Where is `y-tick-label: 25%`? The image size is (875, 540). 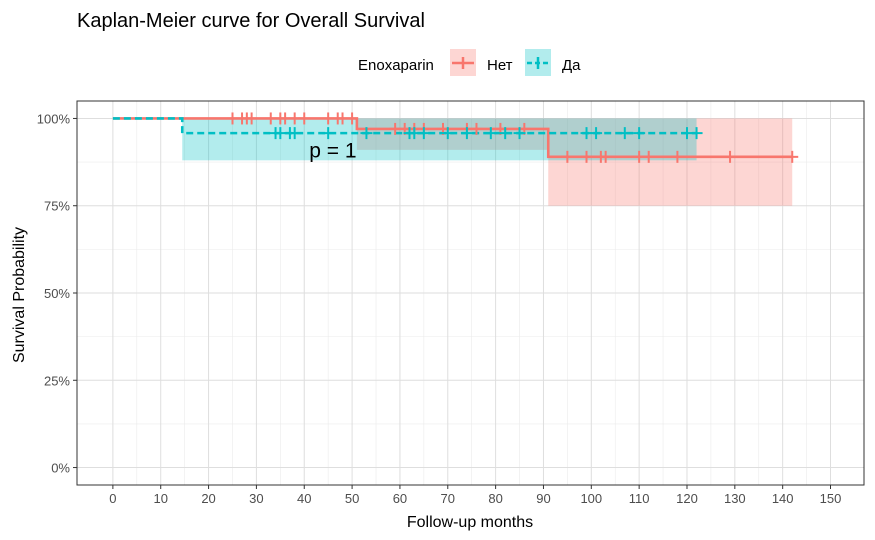
y-tick-label: 25% is located at coordinates (57, 380).